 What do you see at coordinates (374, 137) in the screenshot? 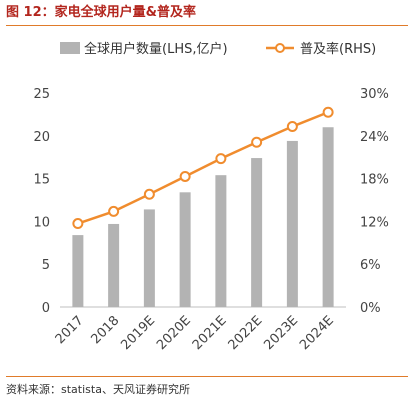
I see `right-tick-label: 24%` at bounding box center [374, 137].